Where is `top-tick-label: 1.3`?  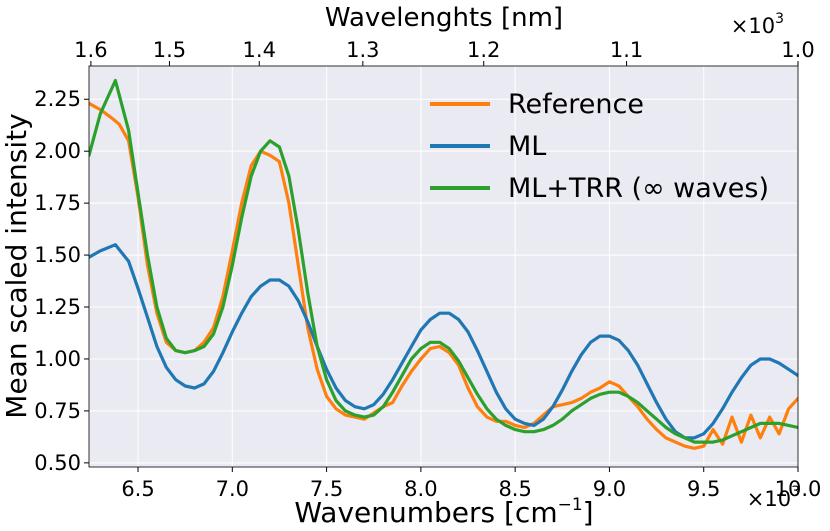 top-tick-label: 1.3 is located at coordinates (362, 50).